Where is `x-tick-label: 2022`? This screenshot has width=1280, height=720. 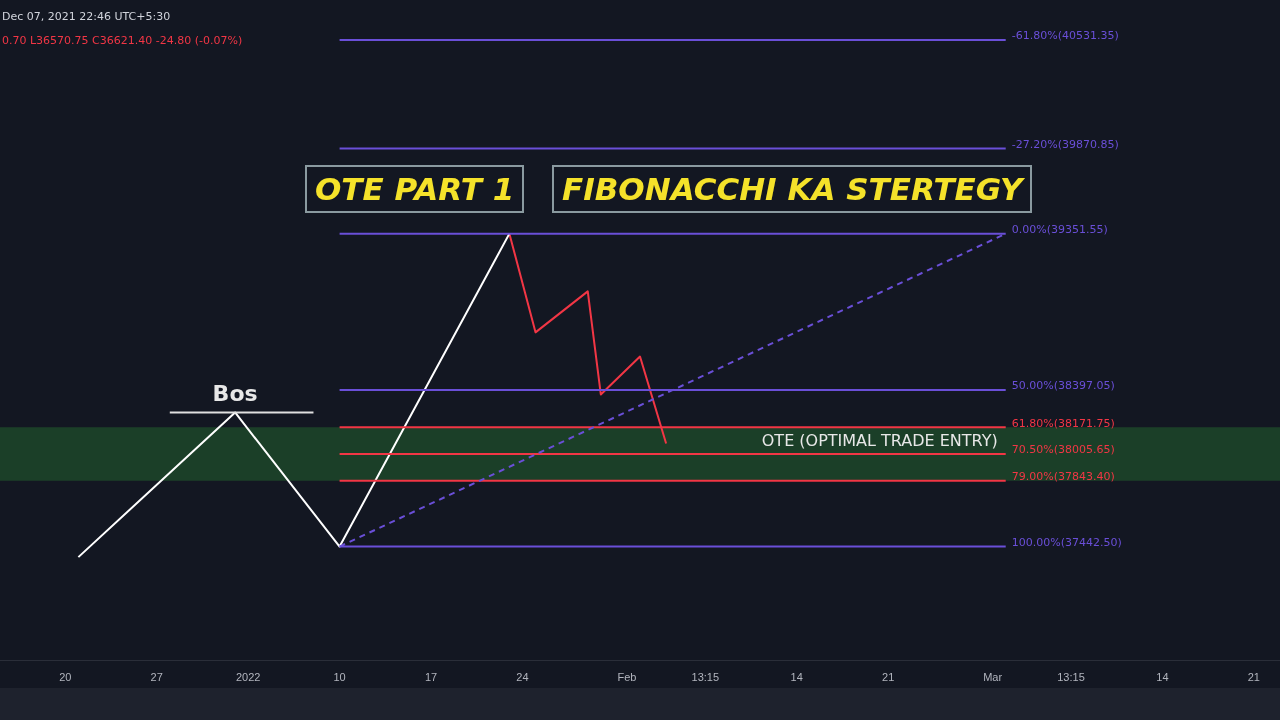
x-tick-label: 2022 is located at coordinates (248, 677).